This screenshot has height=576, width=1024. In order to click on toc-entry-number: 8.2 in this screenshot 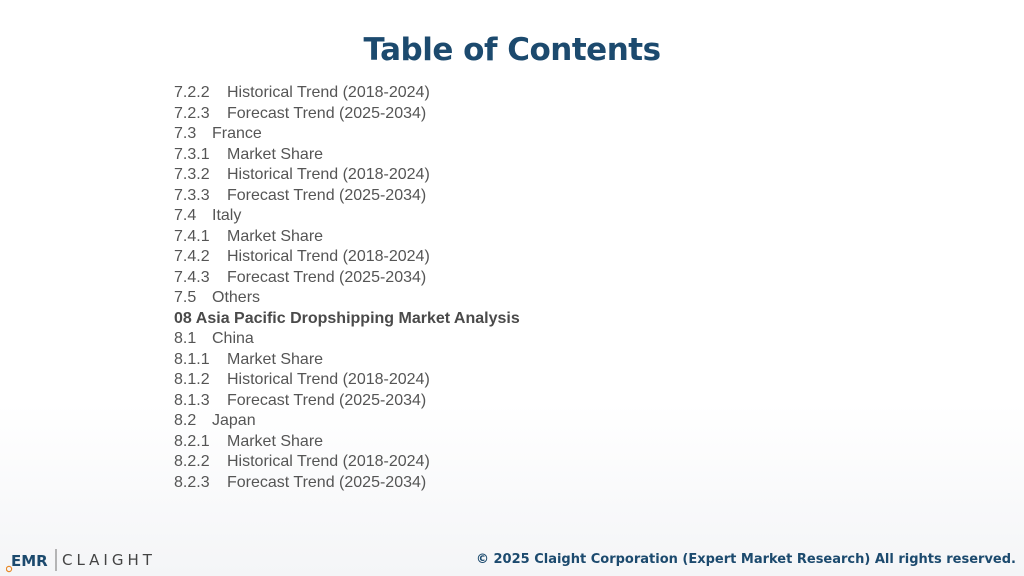, I will do `click(185, 420)`.